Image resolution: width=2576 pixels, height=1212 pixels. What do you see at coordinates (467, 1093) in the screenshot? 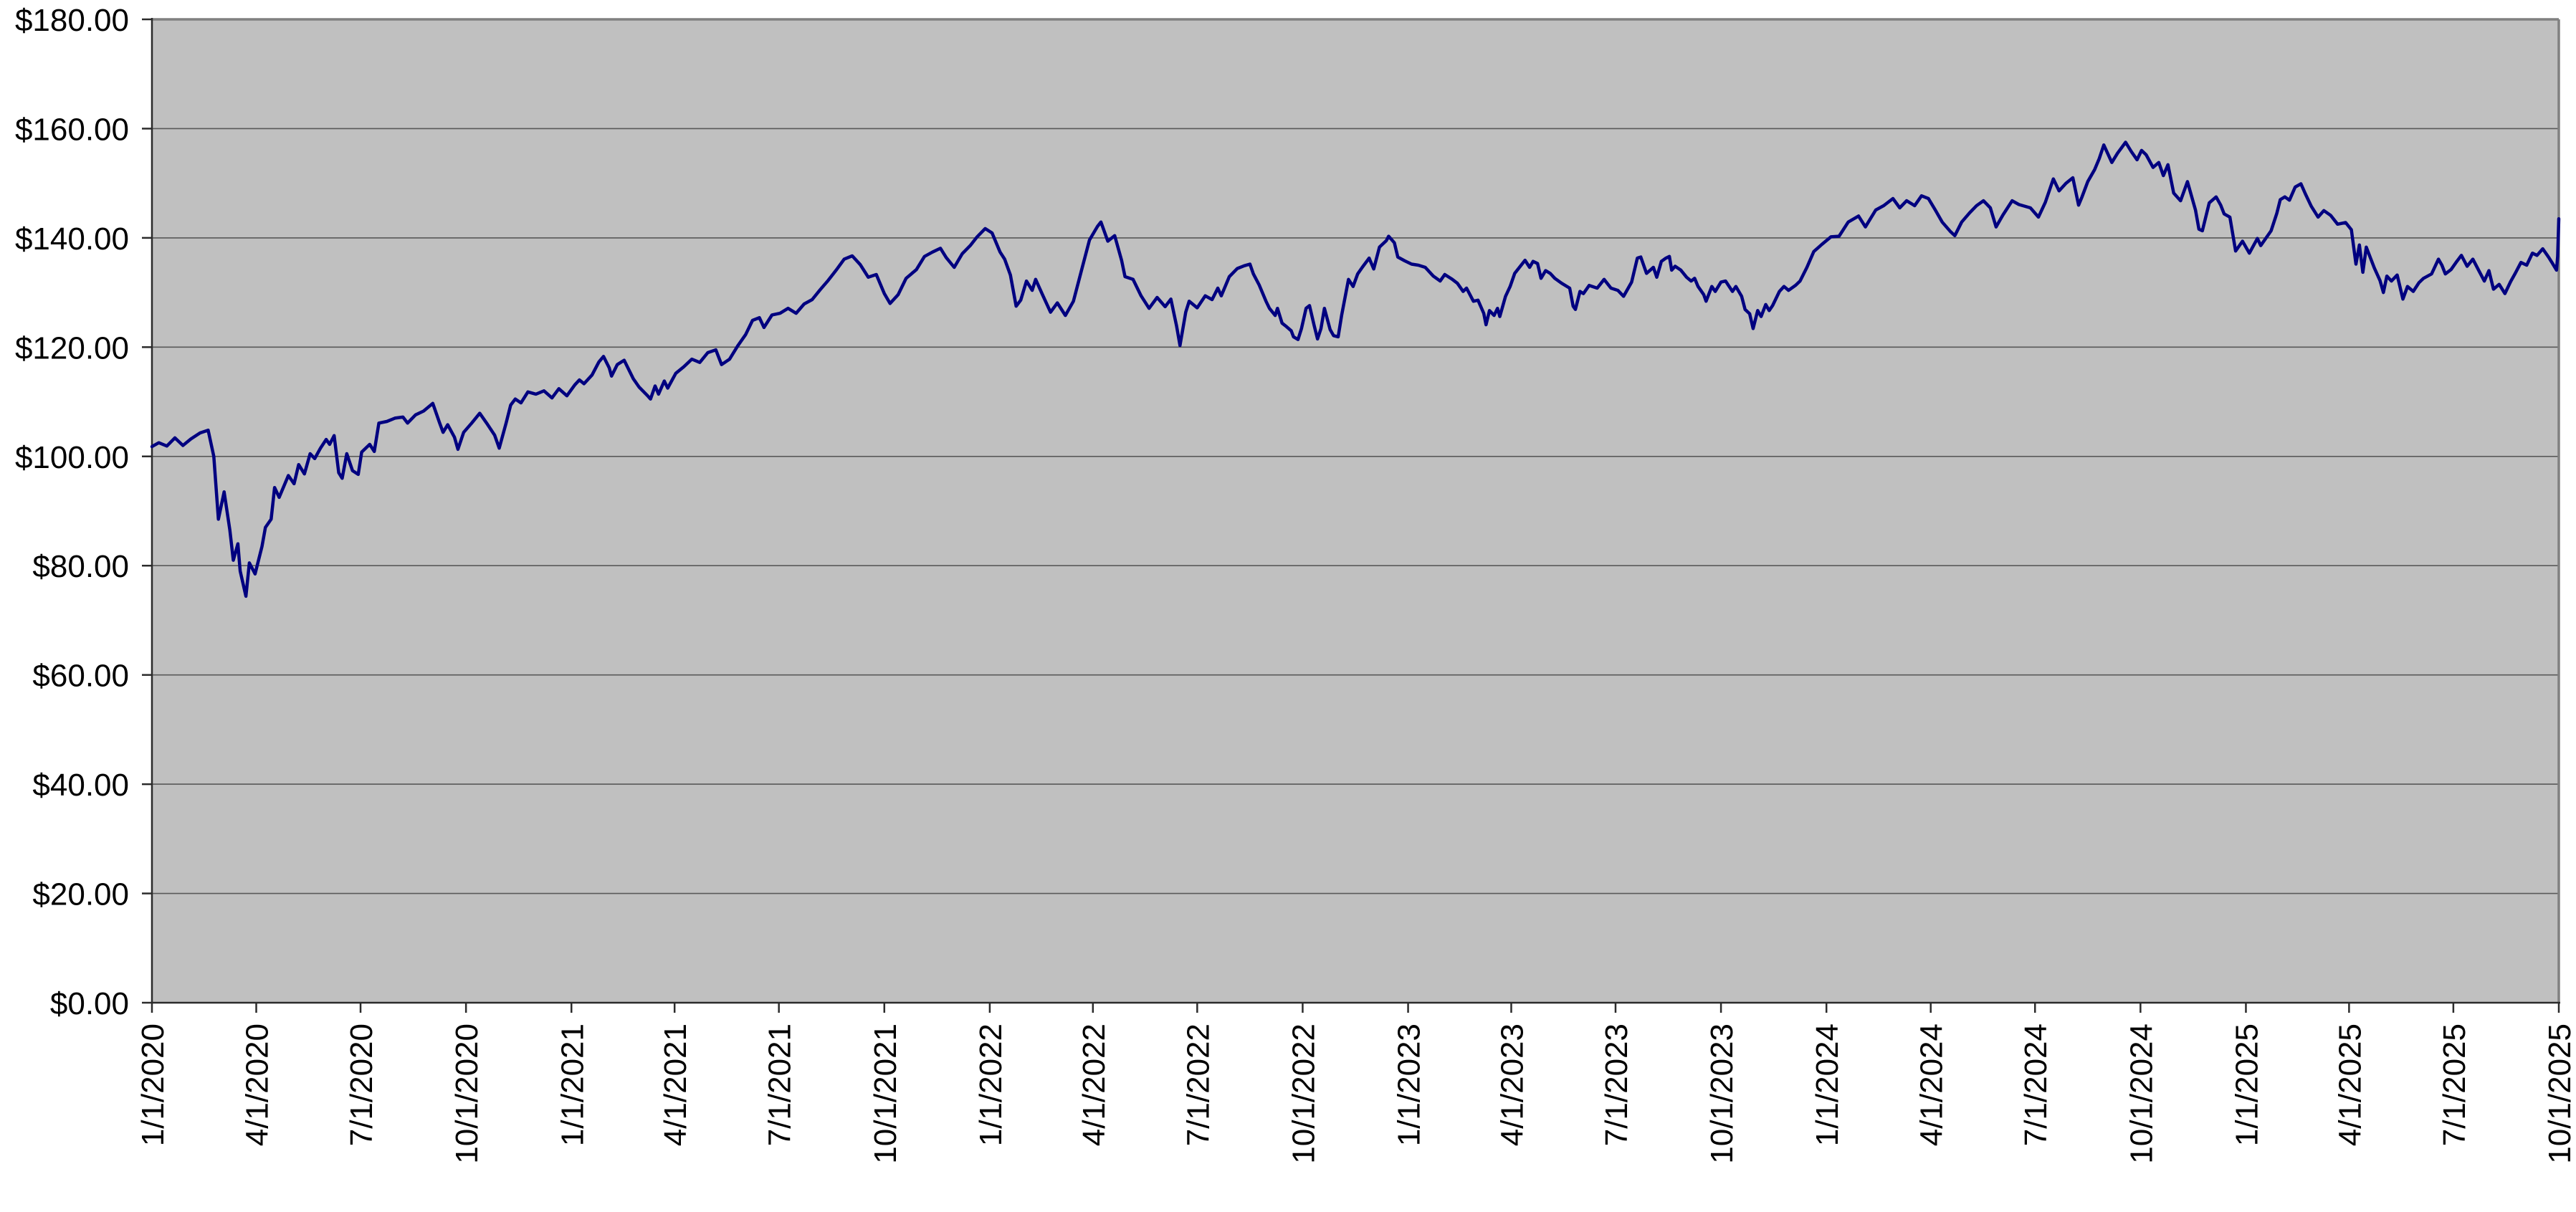
I see `x-axis-tick-label: 10/1/2020` at bounding box center [467, 1093].